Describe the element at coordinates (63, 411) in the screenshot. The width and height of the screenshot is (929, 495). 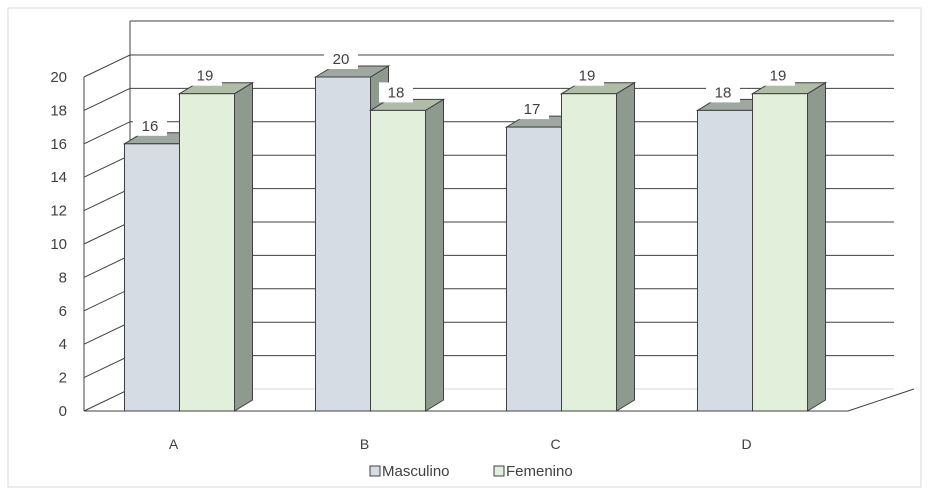
I see `y-tick-label: 0` at that location.